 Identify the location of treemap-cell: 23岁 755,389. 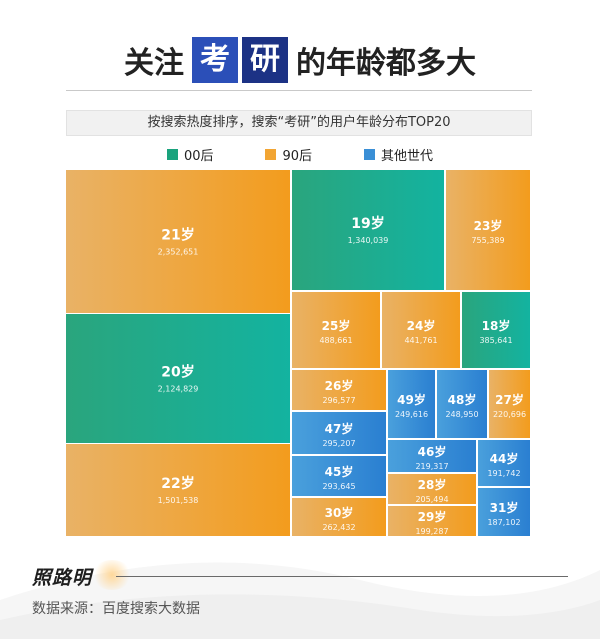
(488, 230).